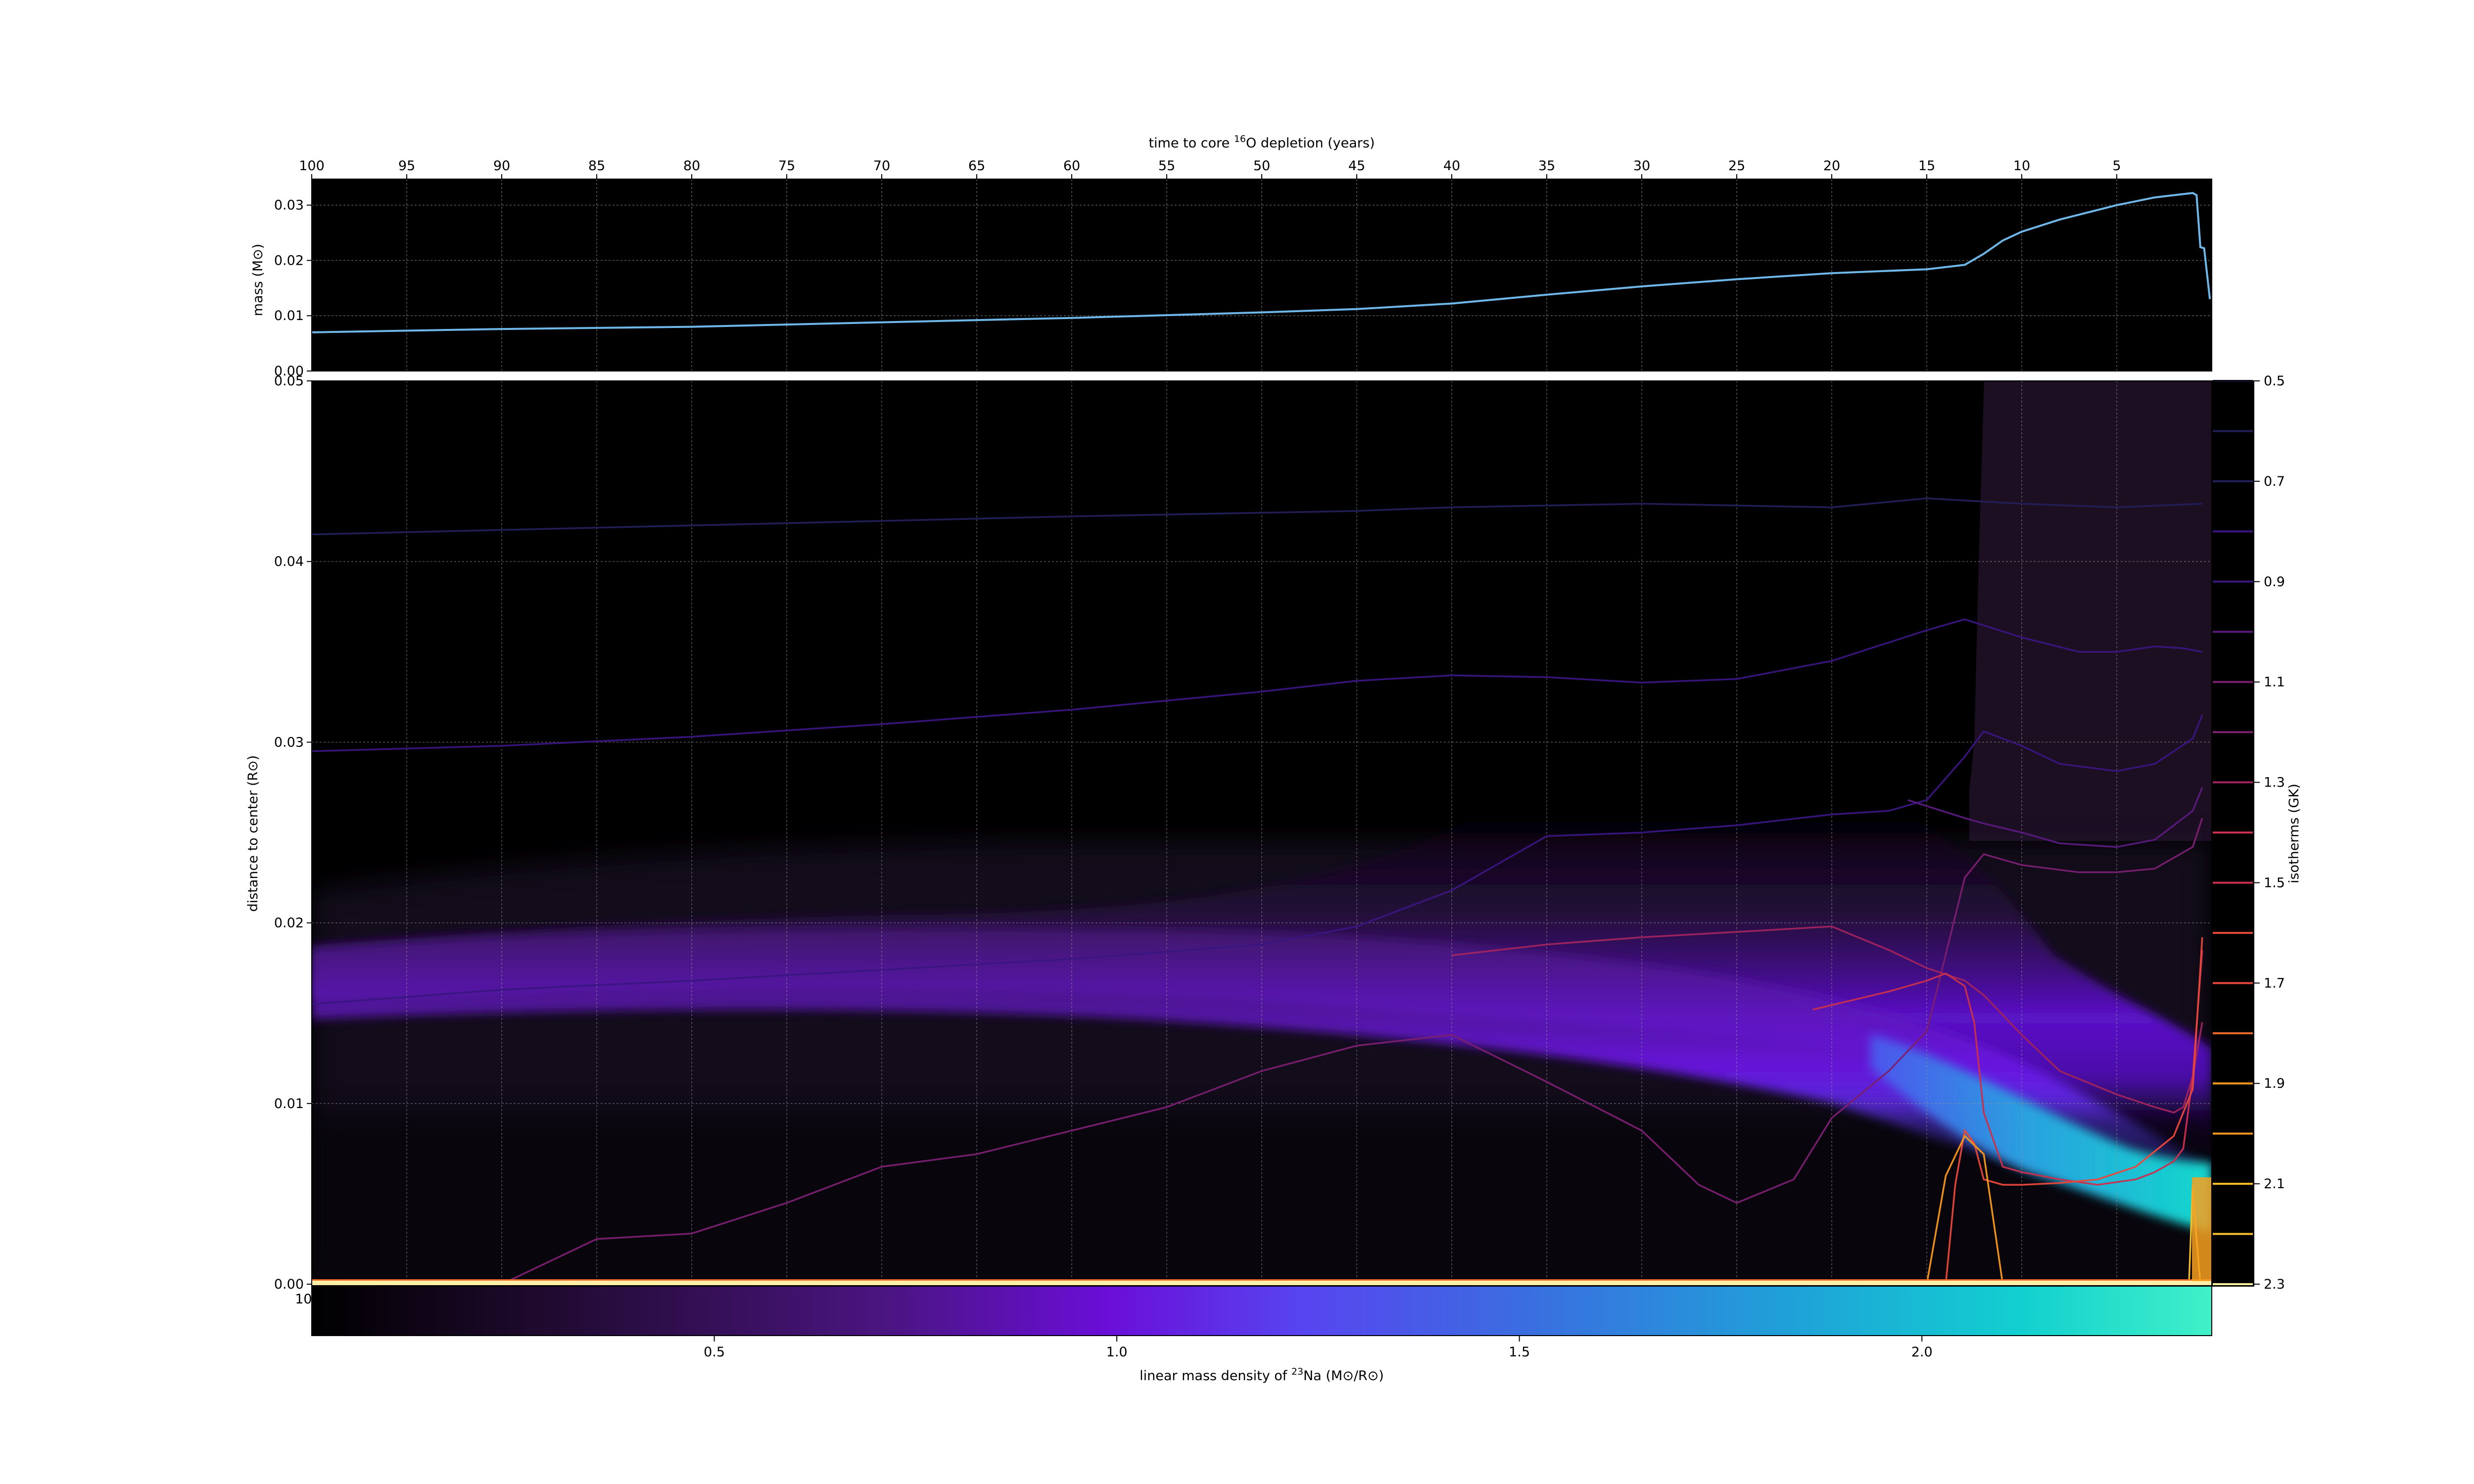 Image resolution: width=2474 pixels, height=1484 pixels. What do you see at coordinates (289, 923) in the screenshot?
I see `main-y-tick-label: 0.02` at bounding box center [289, 923].